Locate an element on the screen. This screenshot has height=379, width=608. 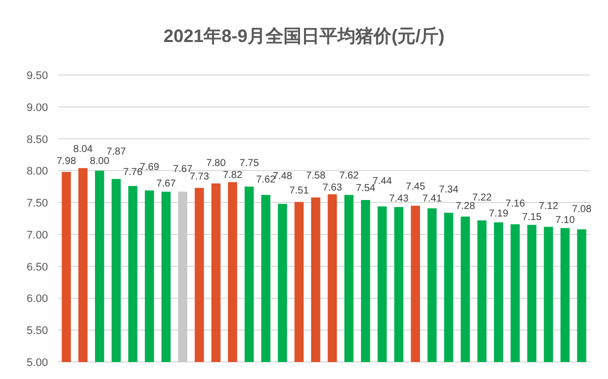
y-tick-label: 6.50 is located at coordinates (37, 267).